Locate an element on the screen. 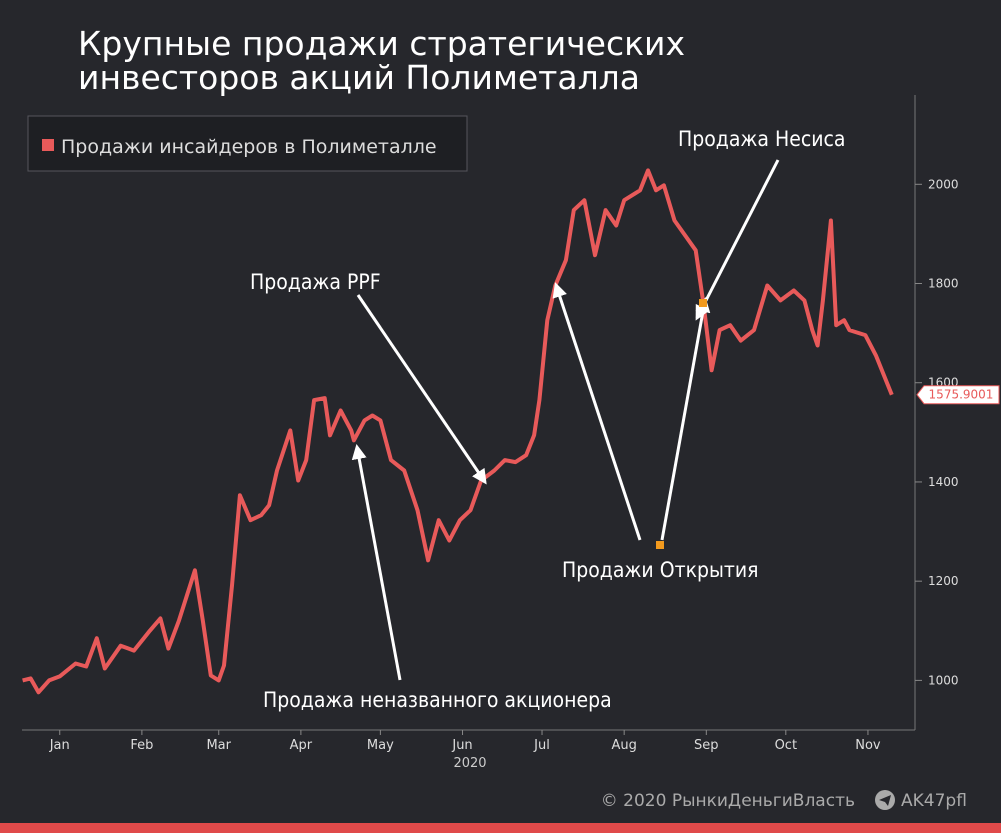 The image size is (1001, 833). last-value-box is located at coordinates (958, 395).